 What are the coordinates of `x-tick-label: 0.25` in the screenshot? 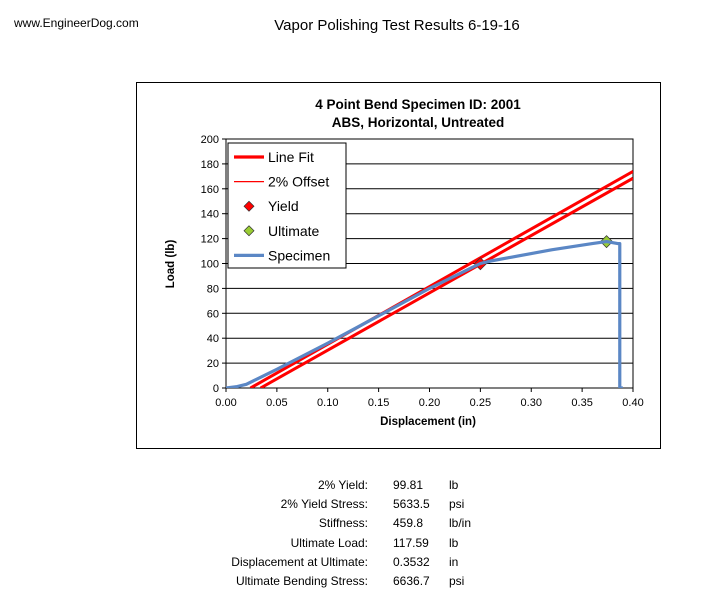 It's located at (480, 403).